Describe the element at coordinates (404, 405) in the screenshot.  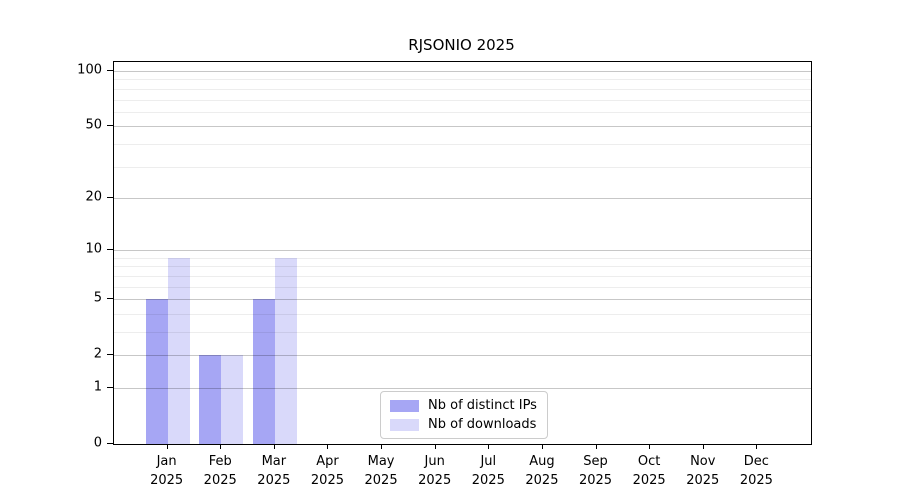
I see `legend-swatch-distinct-ips` at that location.